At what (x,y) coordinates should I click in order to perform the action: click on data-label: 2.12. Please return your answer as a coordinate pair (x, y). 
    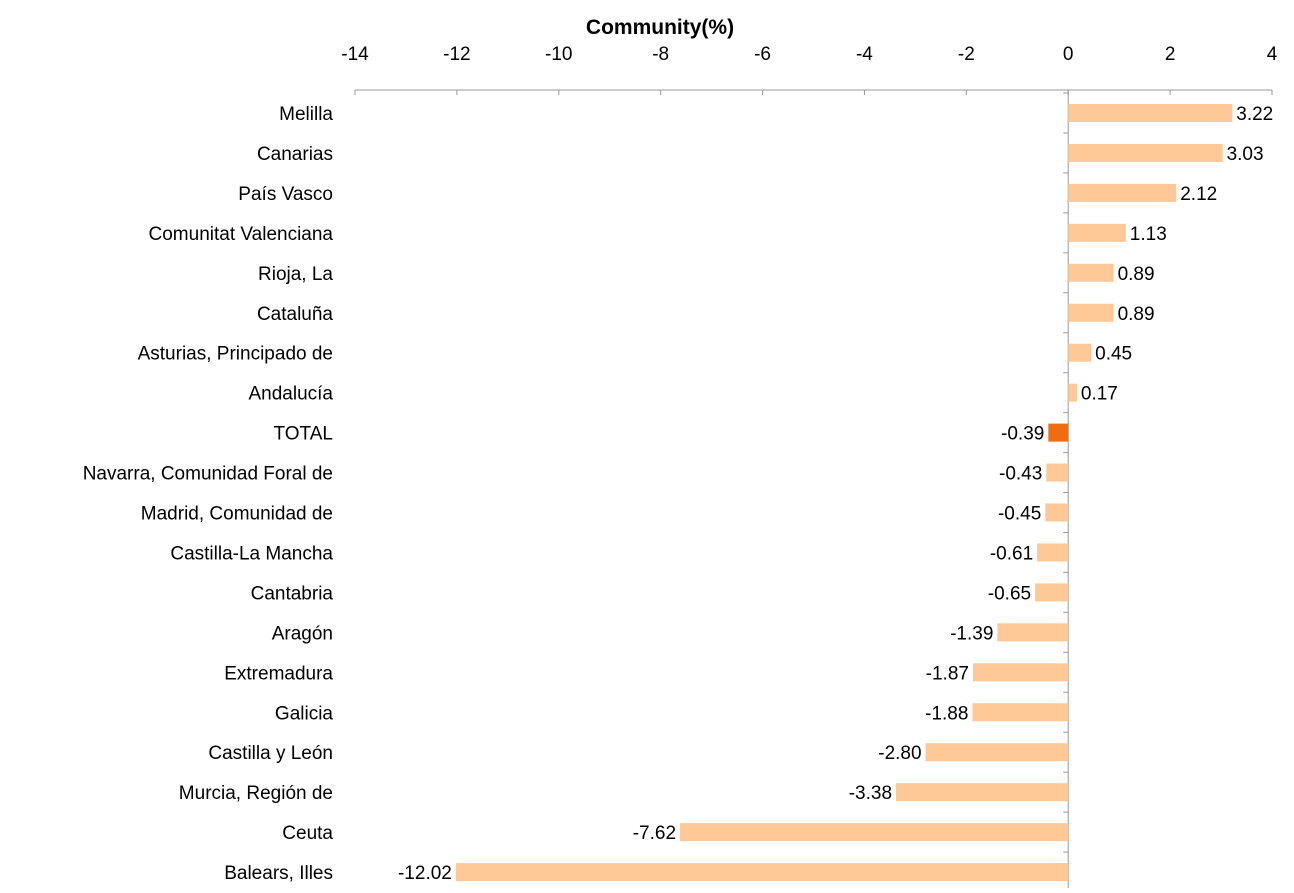
    Looking at the image, I should click on (1198, 194).